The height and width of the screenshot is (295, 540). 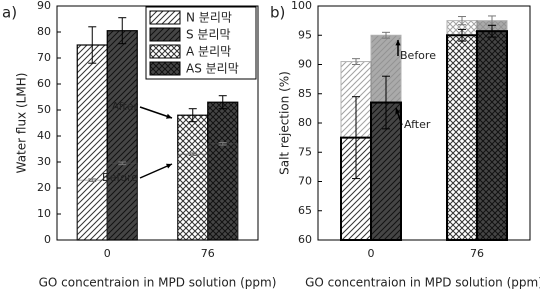 I want to click on y-tick-label: 20, so click(x=44, y=187).